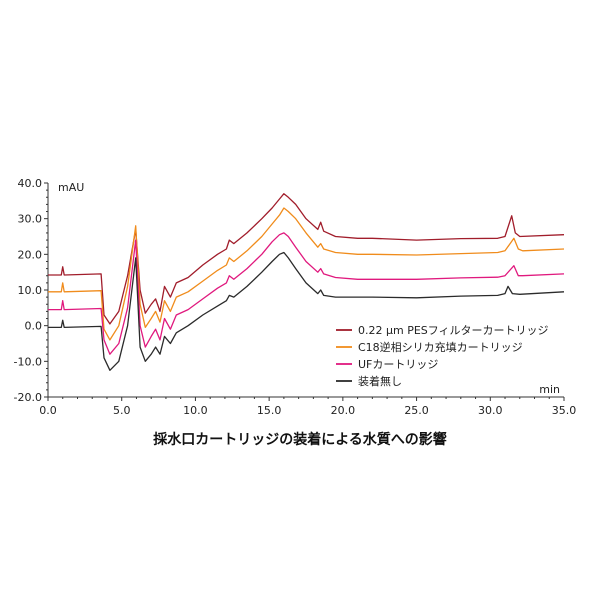  I want to click on legend-label-1: 0.22 μm PESフィルターカートリッジ, so click(453, 330).